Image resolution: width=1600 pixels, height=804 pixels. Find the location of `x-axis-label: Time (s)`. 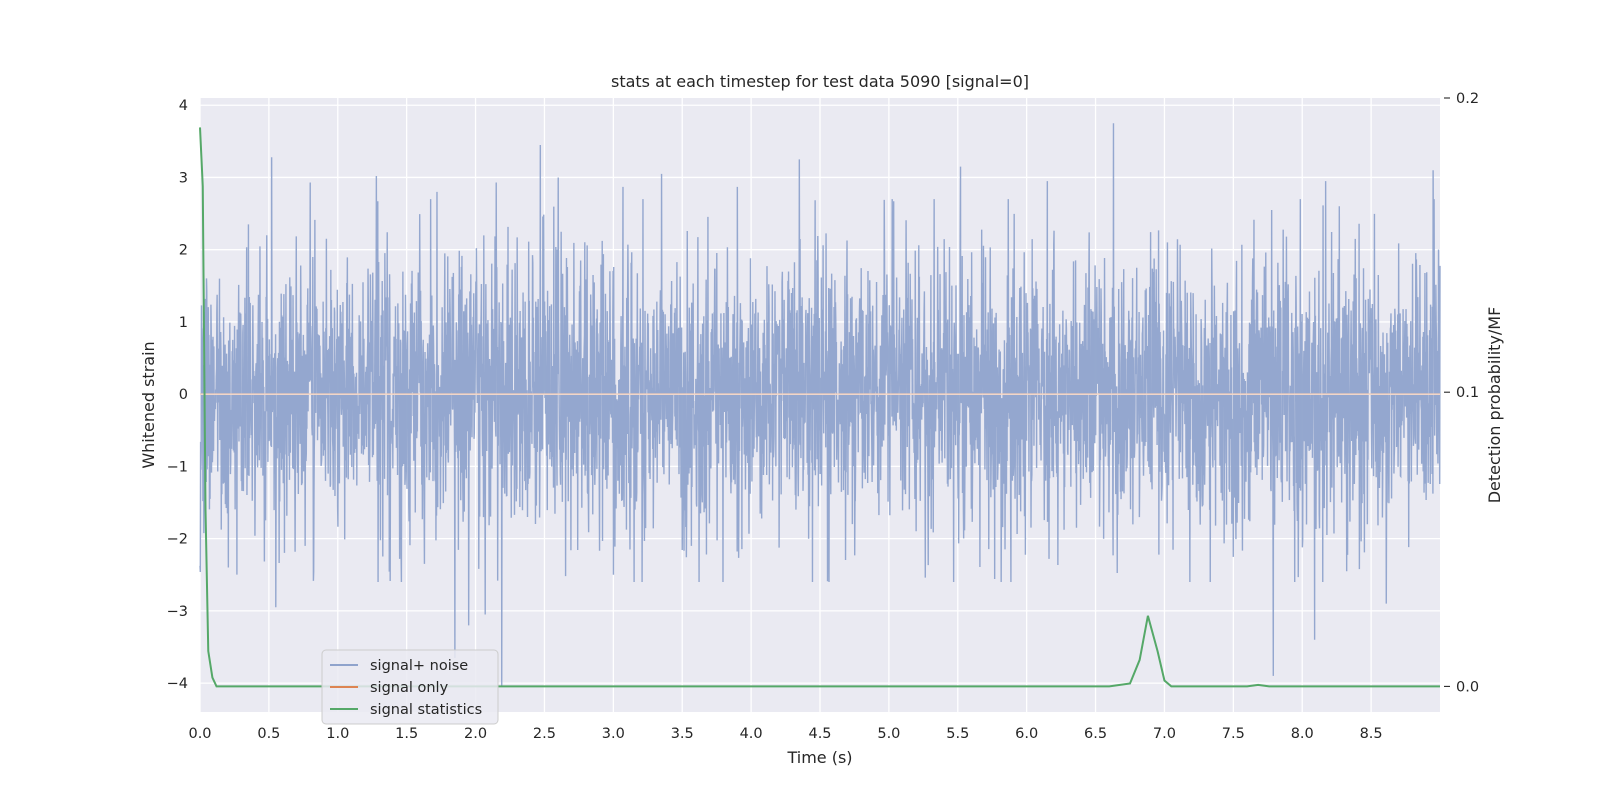

x-axis-label: Time (s) is located at coordinates (819, 757).